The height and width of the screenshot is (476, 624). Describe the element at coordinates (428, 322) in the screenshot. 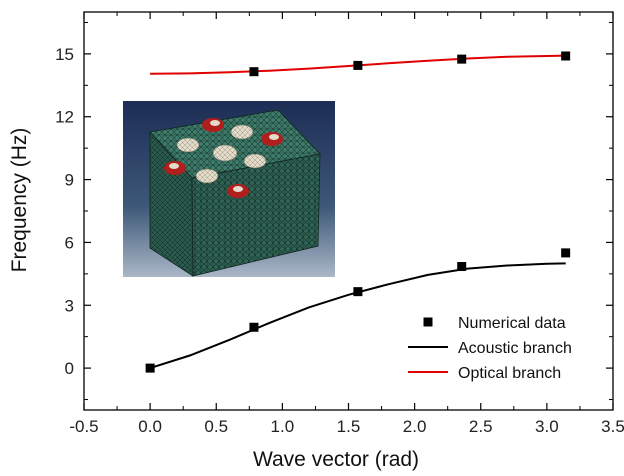

I see `legend-marker-square` at that location.